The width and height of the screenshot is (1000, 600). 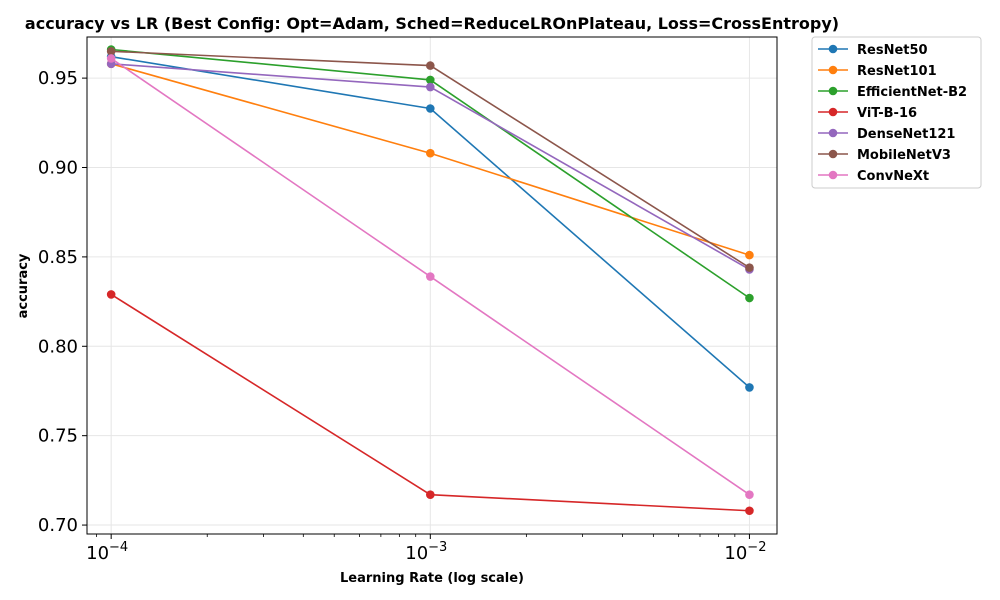 I want to click on y-axis-label: accuracy, so click(x=23, y=285).